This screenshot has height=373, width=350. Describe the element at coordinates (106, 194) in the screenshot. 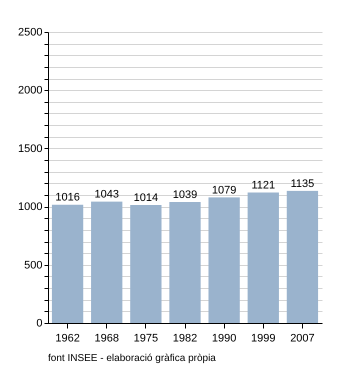

I see `data-label: 1043` at that location.